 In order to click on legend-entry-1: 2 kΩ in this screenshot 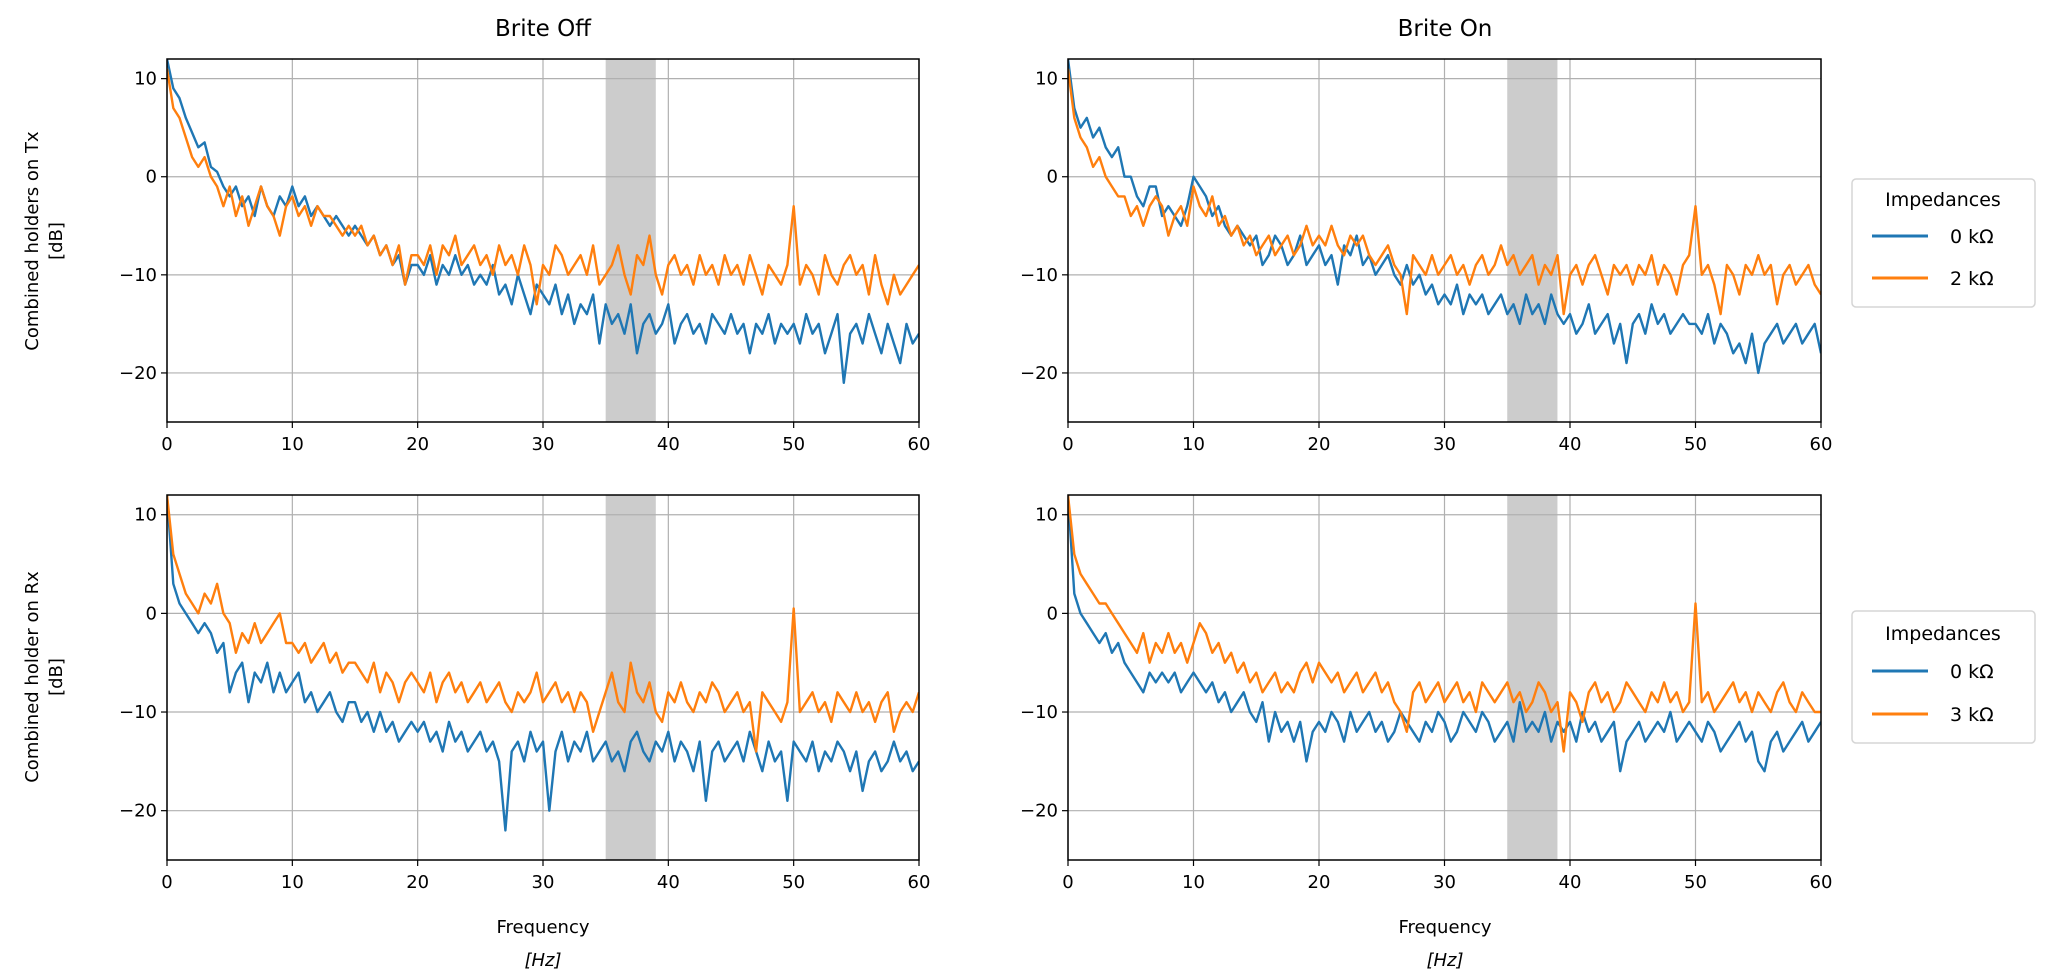, I will do `click(1972, 279)`.